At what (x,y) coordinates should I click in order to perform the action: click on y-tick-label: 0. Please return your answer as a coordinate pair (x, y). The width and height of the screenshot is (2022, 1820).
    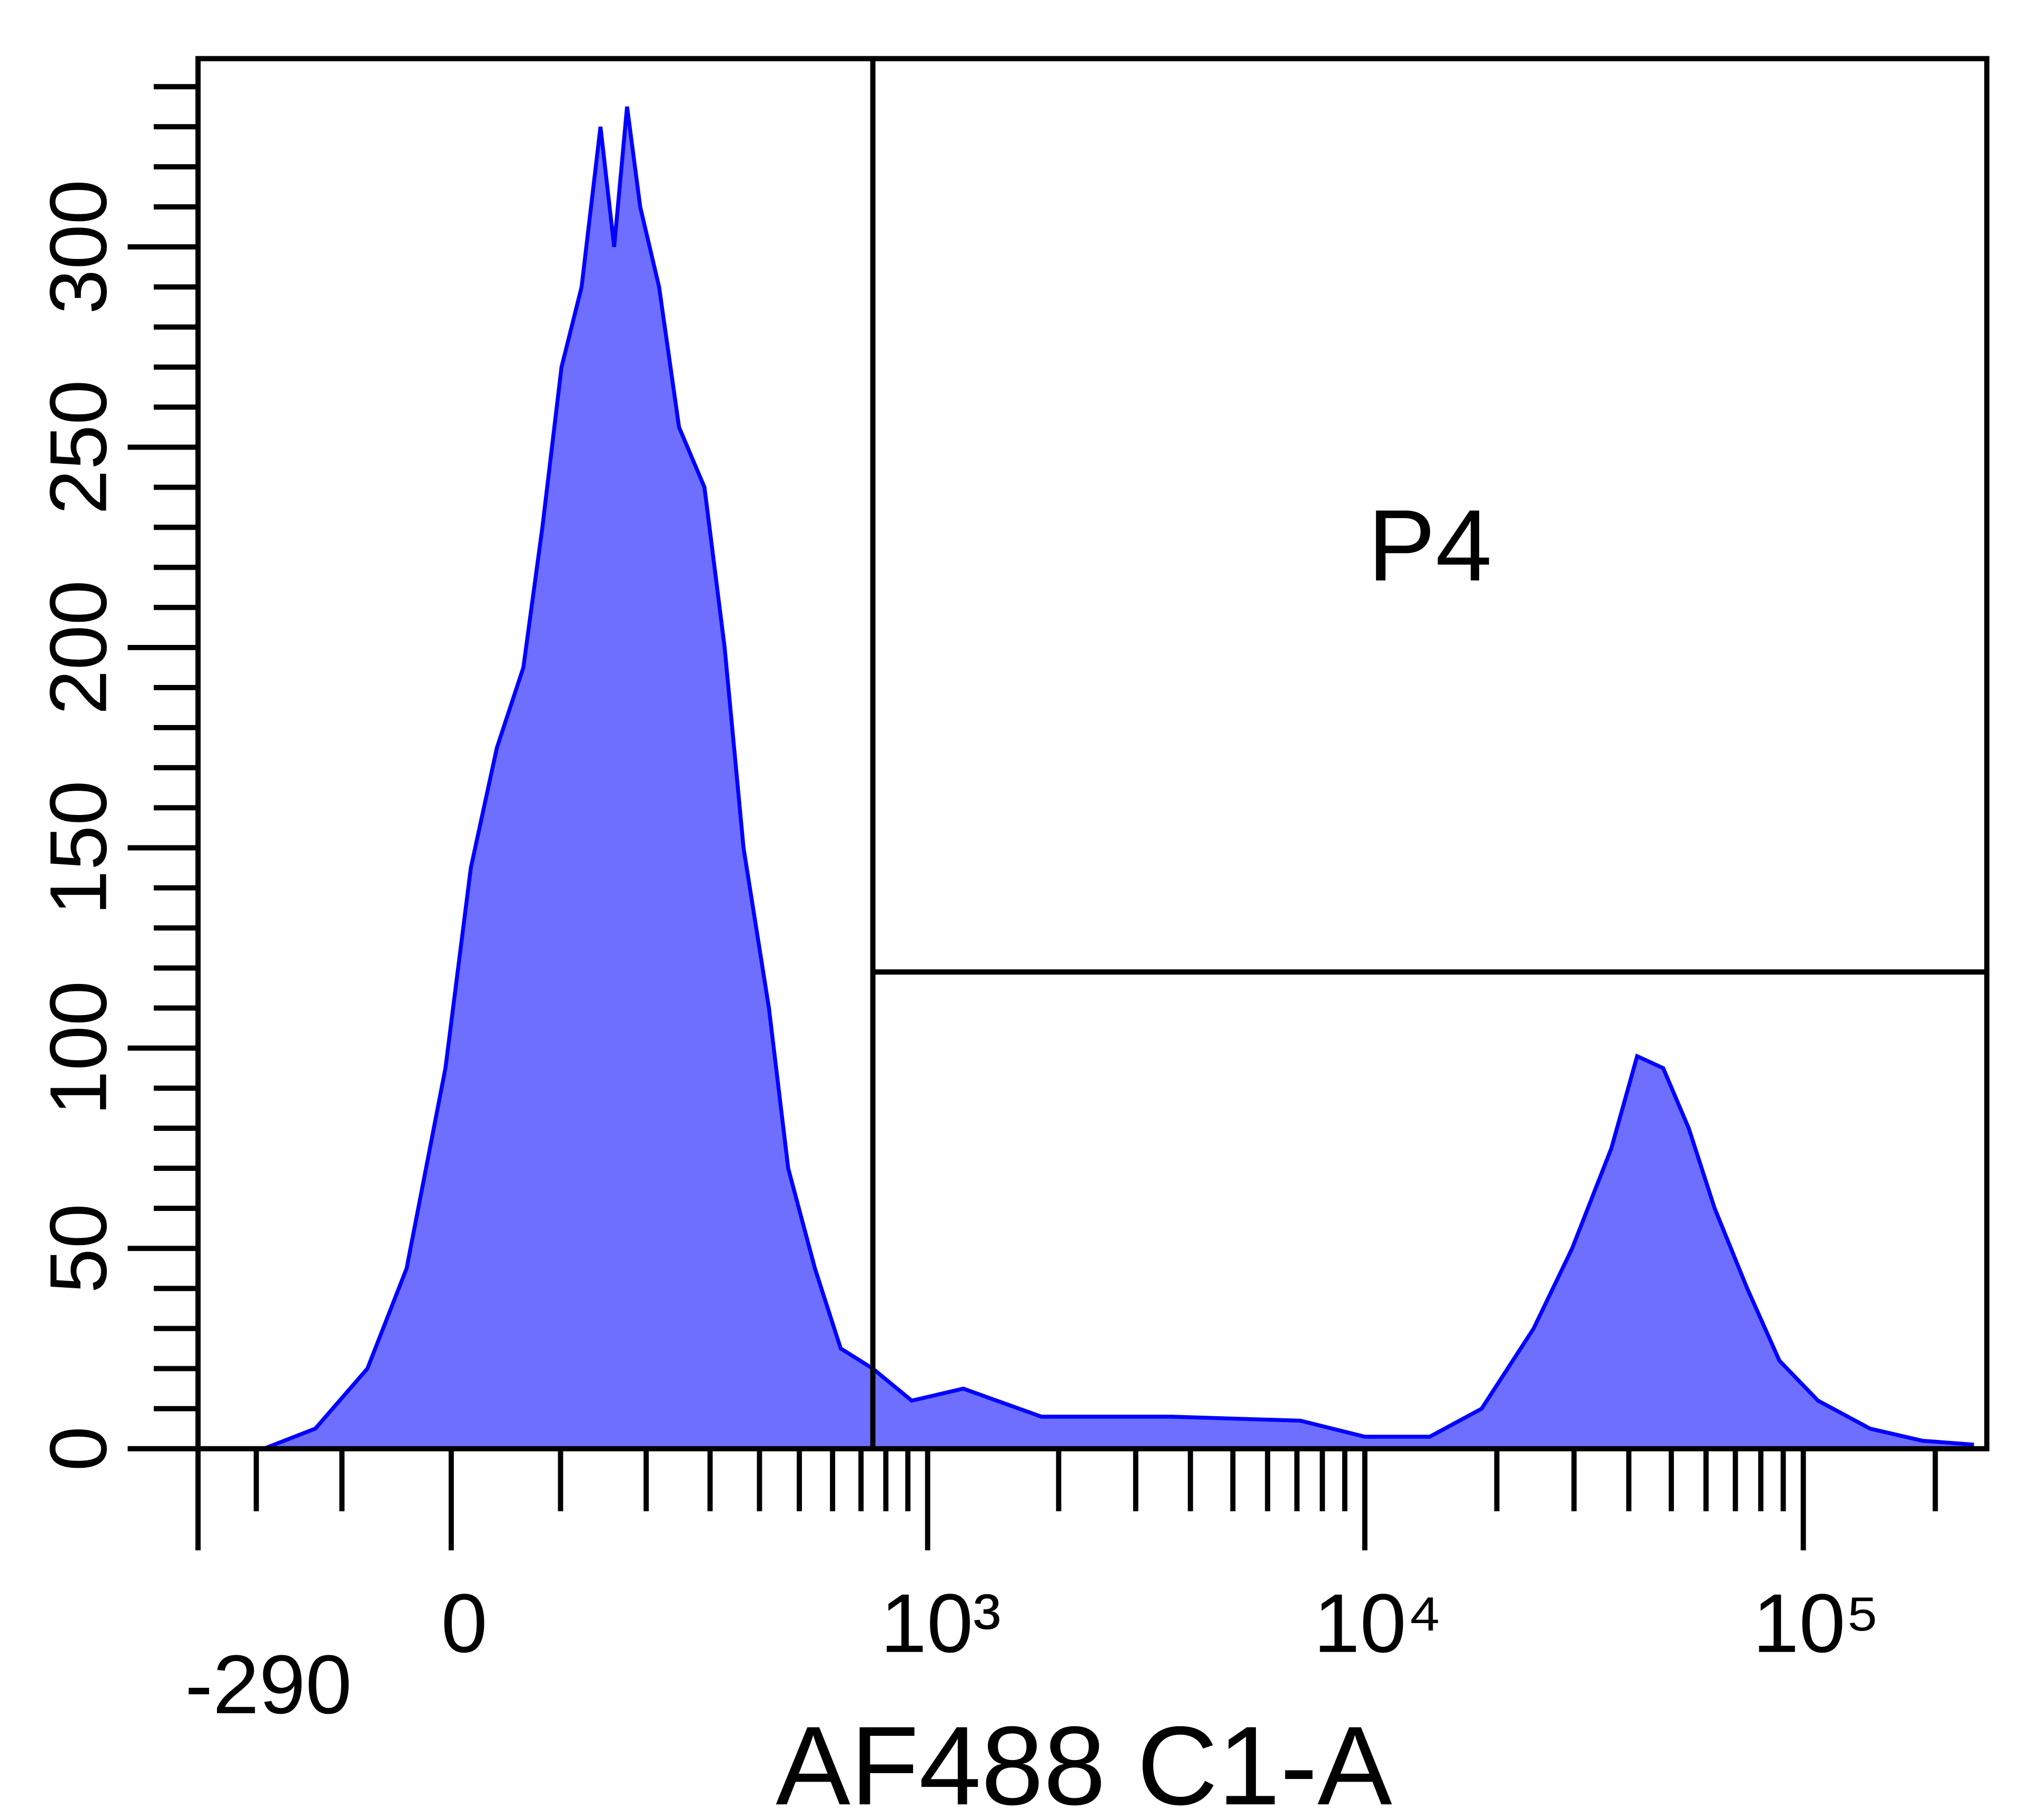
    Looking at the image, I should click on (78, 1448).